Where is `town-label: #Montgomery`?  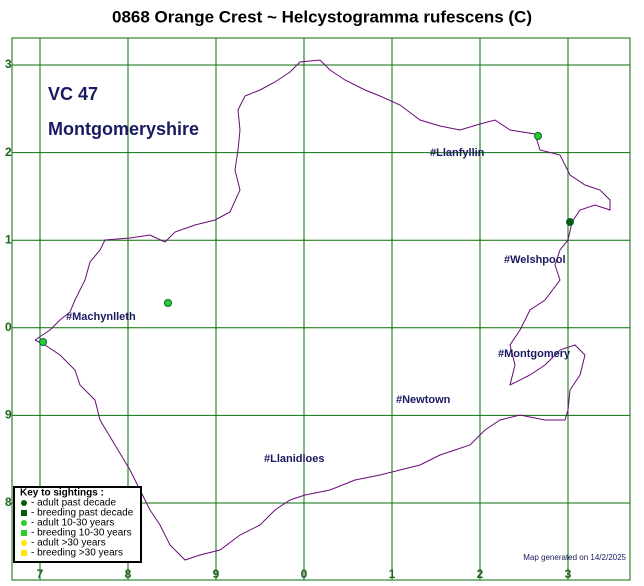 town-label: #Montgomery is located at coordinates (534, 354).